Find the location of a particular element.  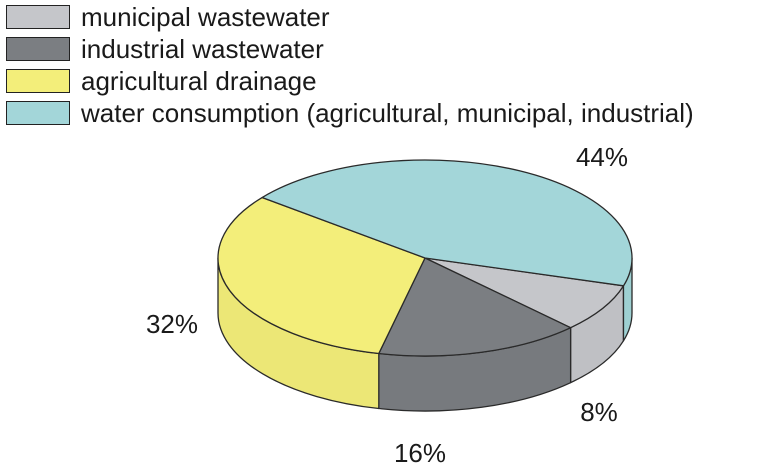

pie-slice-water-consumption-agricultural-municipal-industrial is located at coordinates (447, 223).